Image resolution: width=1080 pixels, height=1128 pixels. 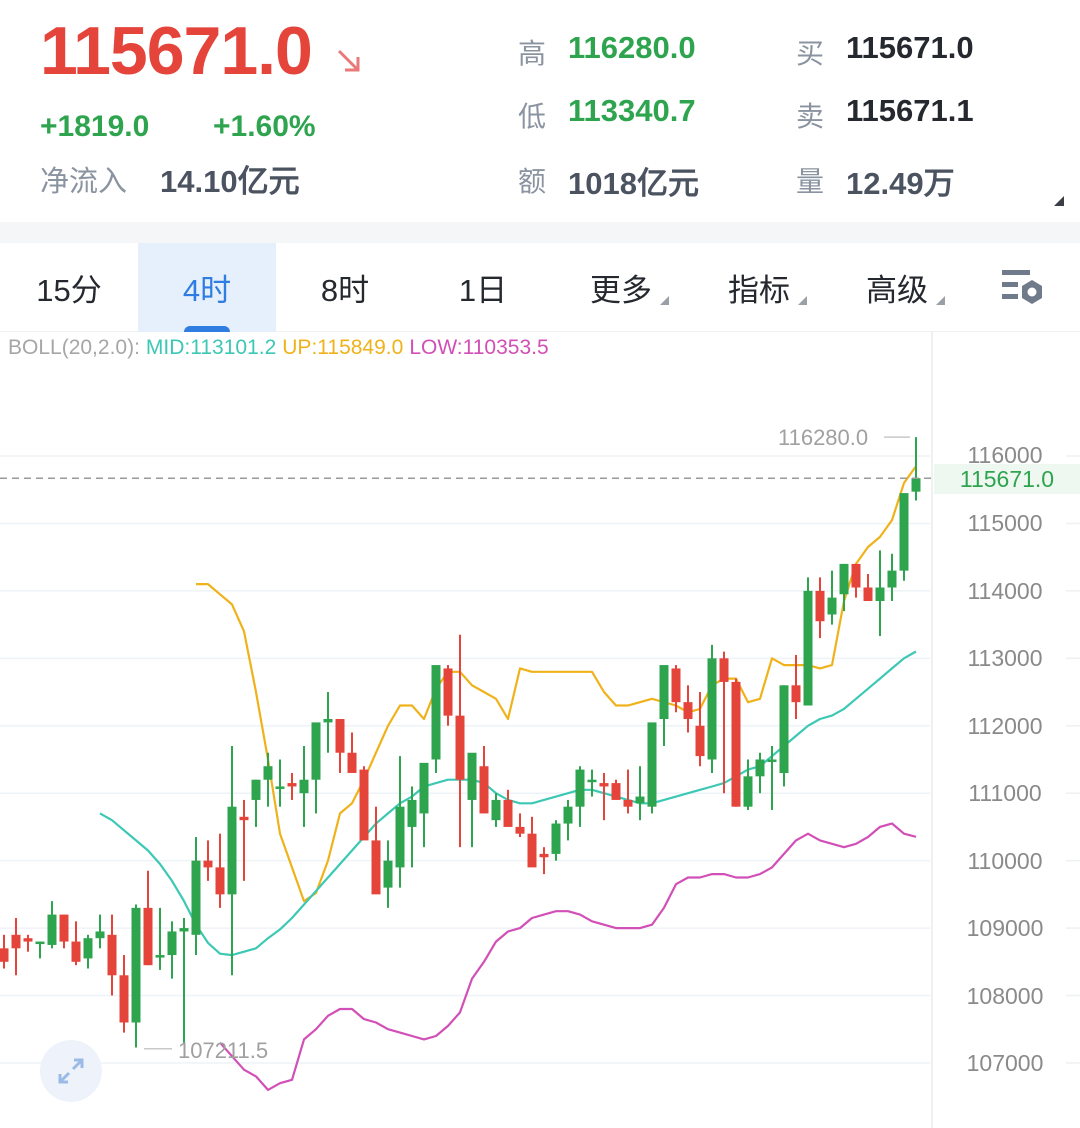 I want to click on expand-header-icon, so click(x=1059, y=201).